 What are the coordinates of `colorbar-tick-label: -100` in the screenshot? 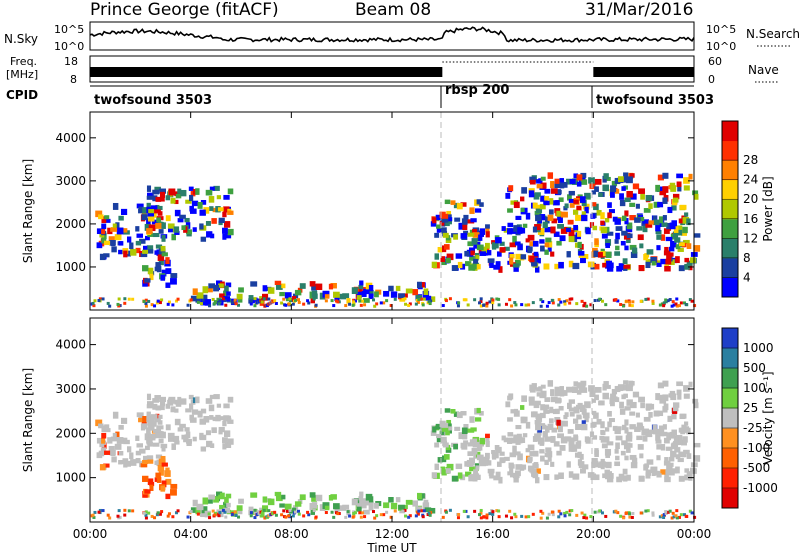 It's located at (756, 448).